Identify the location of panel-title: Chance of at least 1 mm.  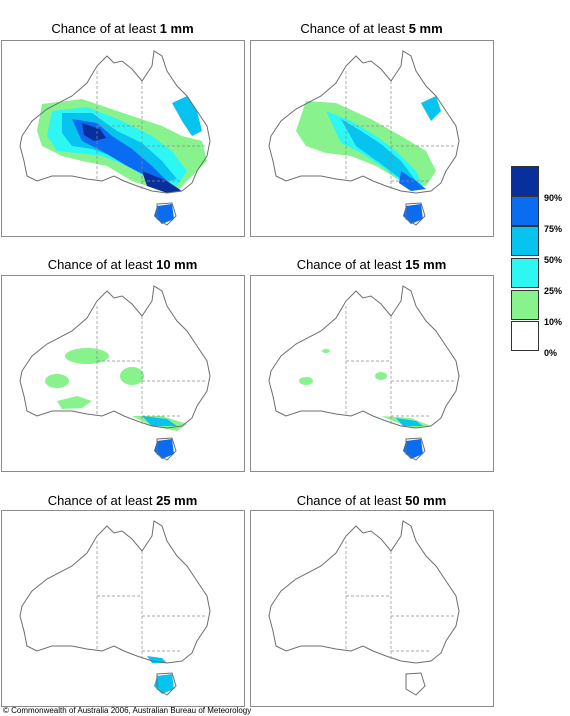
(122, 28).